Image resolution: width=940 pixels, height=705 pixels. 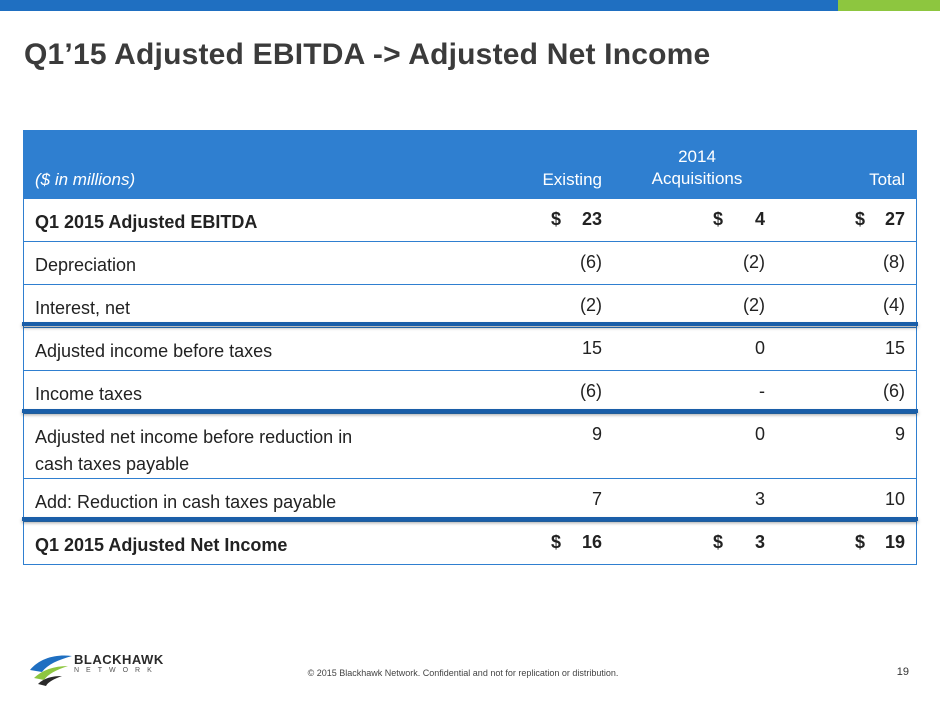 What do you see at coordinates (762, 391) in the screenshot?
I see `cell-acquisitions: -` at bounding box center [762, 391].